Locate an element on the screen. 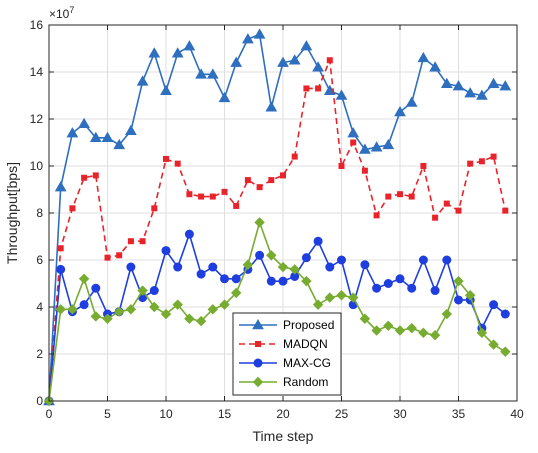 This screenshot has height=453, width=538. legend-marker-random is located at coordinates (258, 382).